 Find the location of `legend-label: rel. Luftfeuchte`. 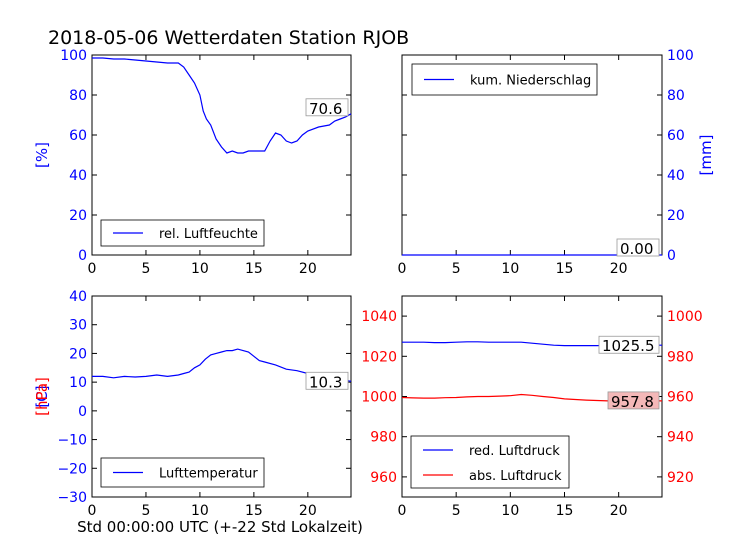

legend-label: rel. Luftfeuchte is located at coordinates (208, 234).